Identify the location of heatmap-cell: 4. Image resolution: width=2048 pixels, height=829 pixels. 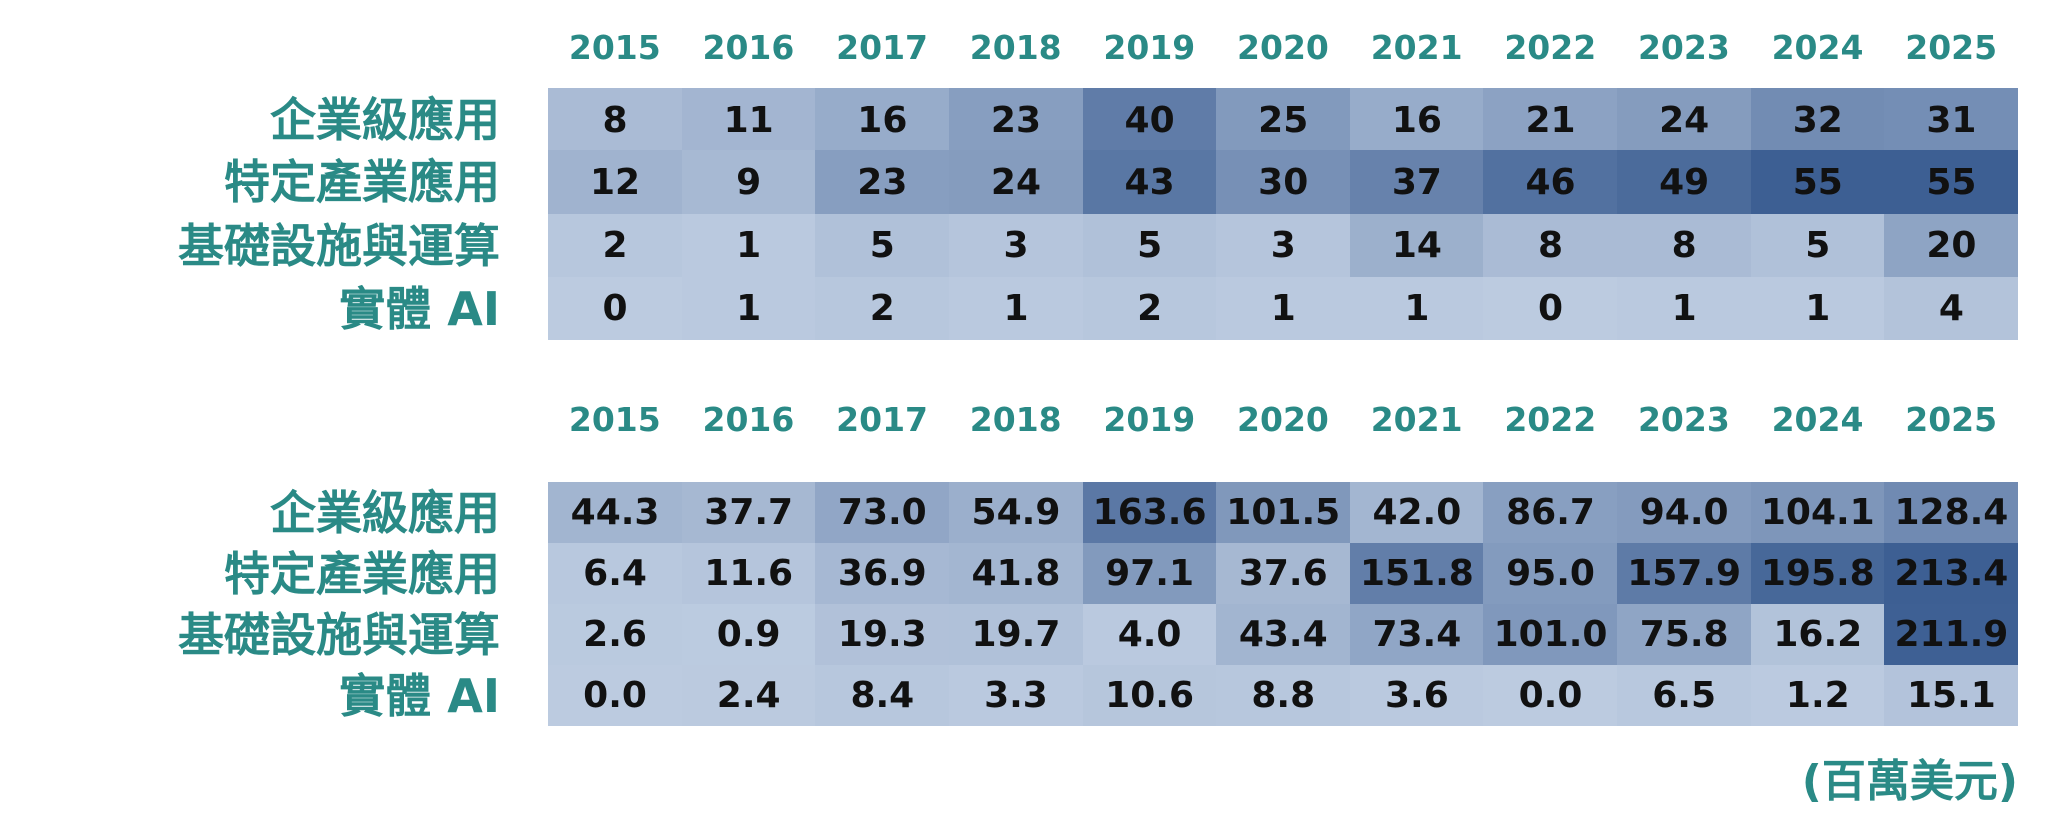
(1951, 308).